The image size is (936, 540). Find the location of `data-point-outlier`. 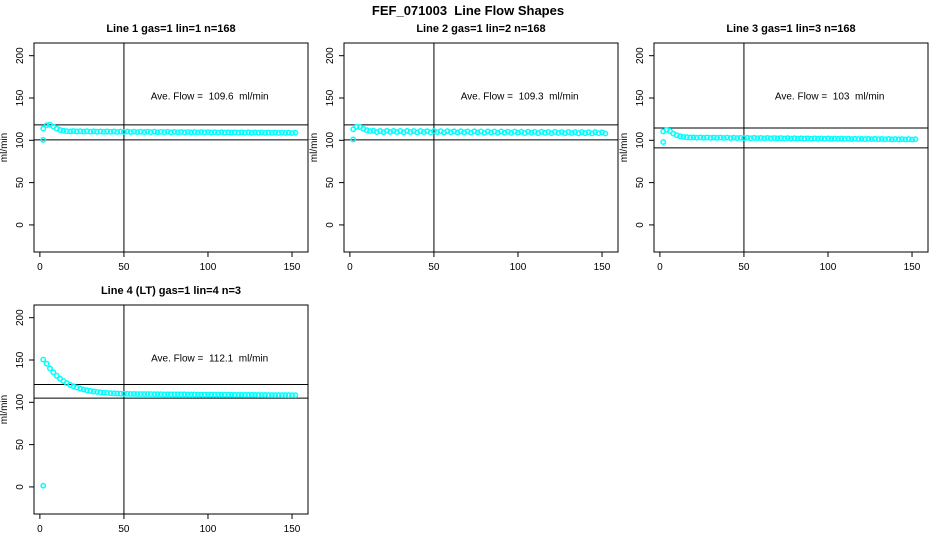

data-point-outlier is located at coordinates (43, 139).